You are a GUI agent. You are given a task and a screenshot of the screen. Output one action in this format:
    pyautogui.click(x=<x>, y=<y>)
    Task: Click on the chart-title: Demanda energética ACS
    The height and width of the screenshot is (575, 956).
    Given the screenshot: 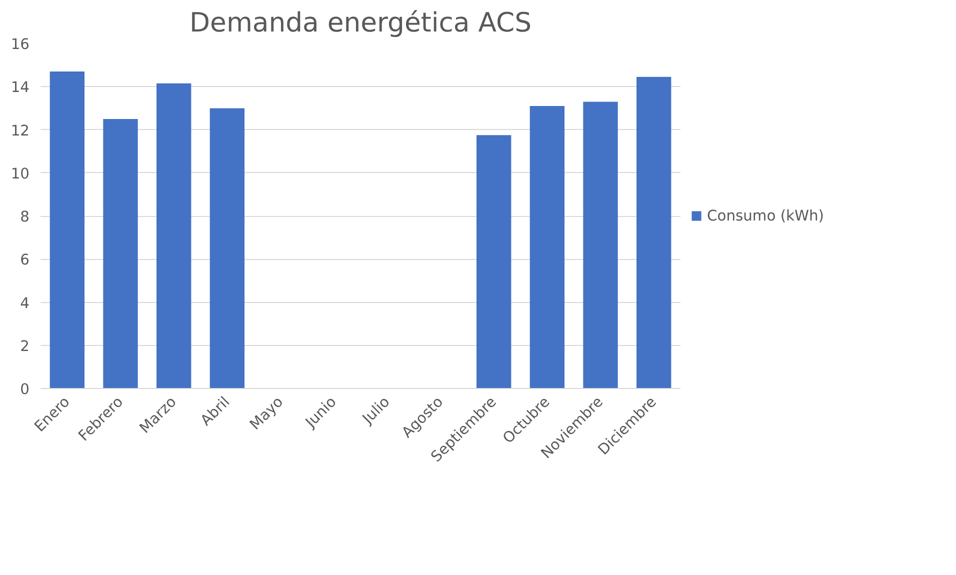 What is the action you would take?
    pyautogui.click(x=361, y=23)
    